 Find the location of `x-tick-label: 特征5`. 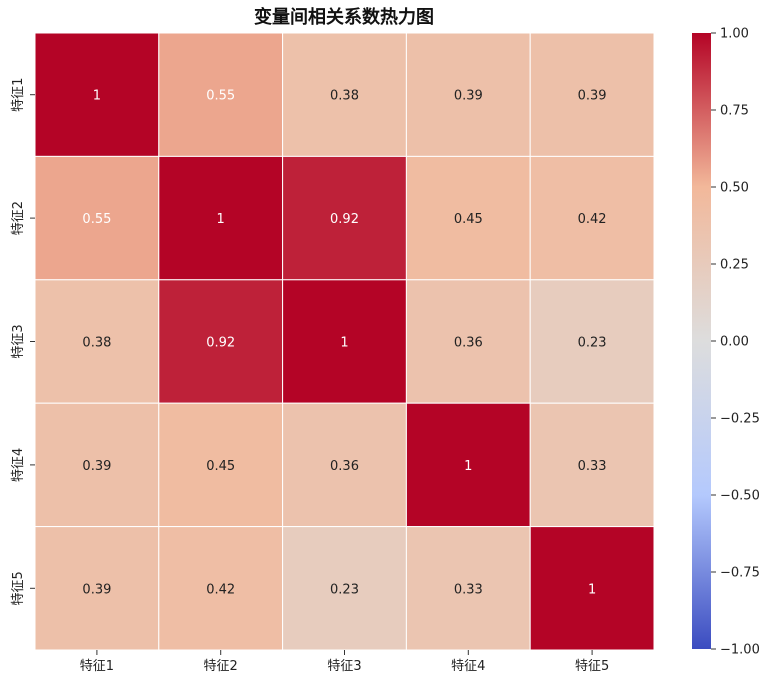

x-tick-label: 特征5 is located at coordinates (592, 666).